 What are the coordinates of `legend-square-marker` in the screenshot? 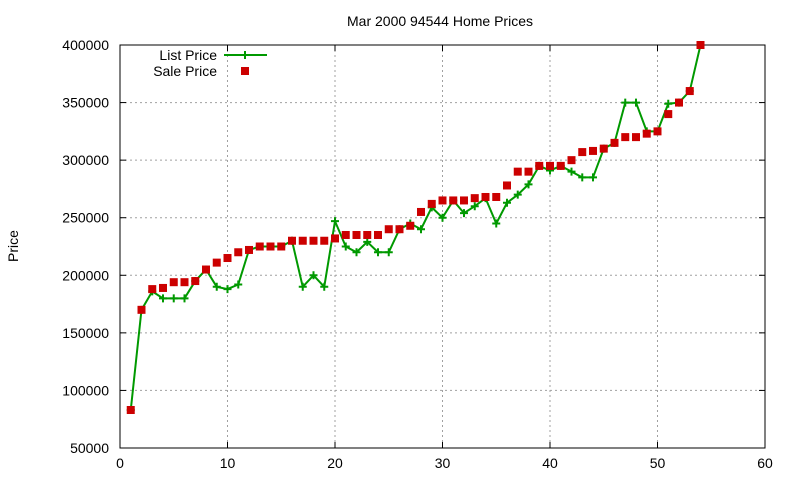 It's located at (245, 71).